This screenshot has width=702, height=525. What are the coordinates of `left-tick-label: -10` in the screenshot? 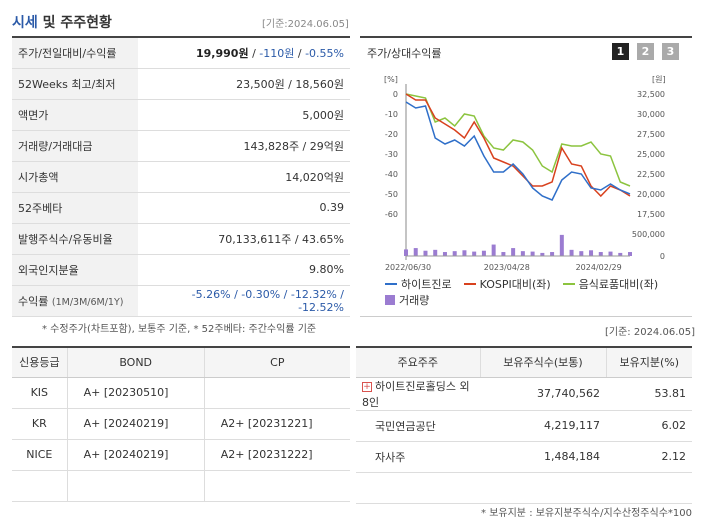 It's located at (391, 114).